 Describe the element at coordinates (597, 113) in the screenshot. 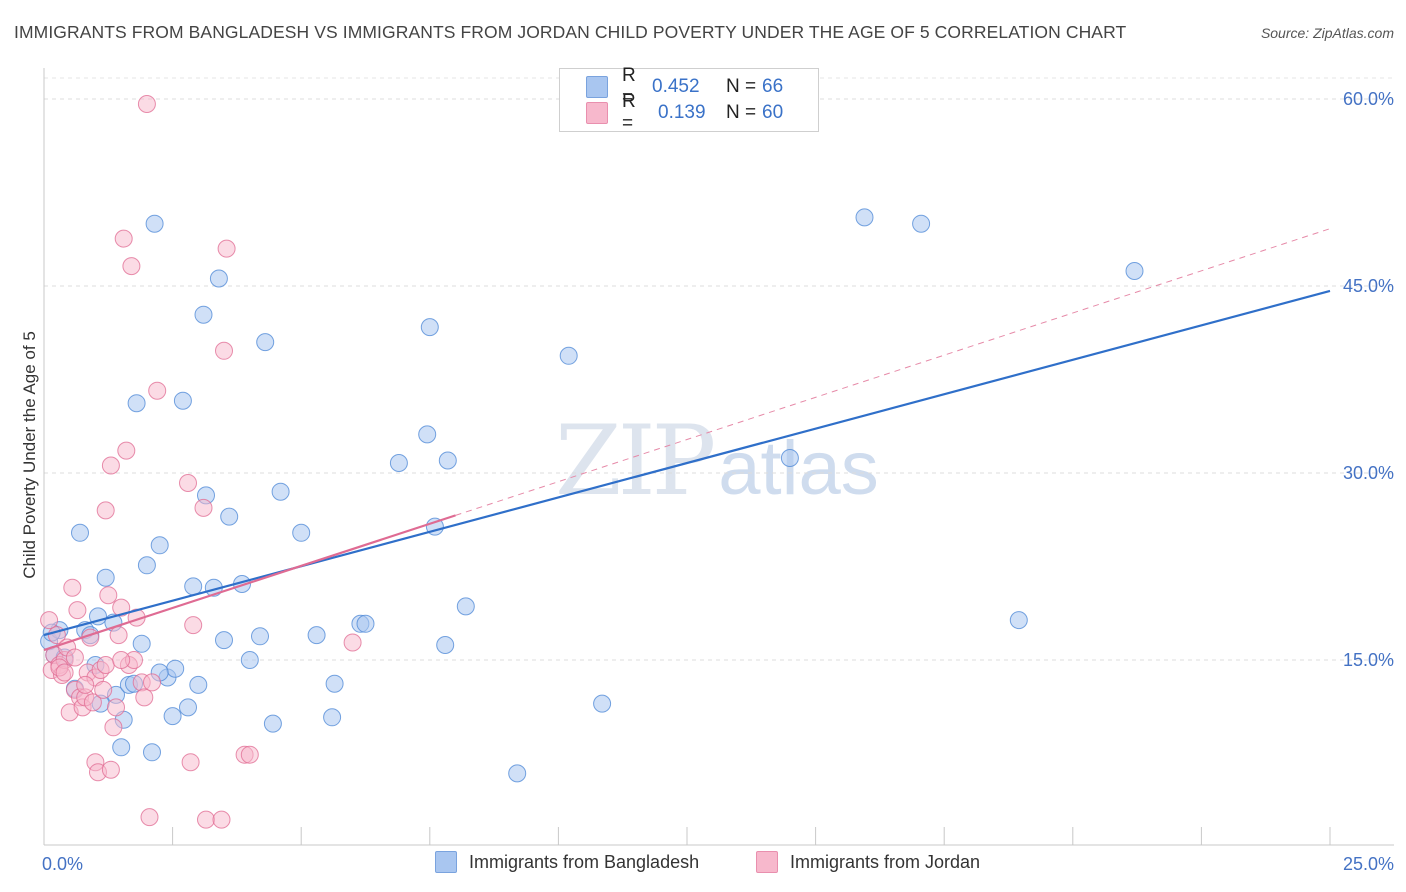

I see `legend-swatch-jordan` at that location.